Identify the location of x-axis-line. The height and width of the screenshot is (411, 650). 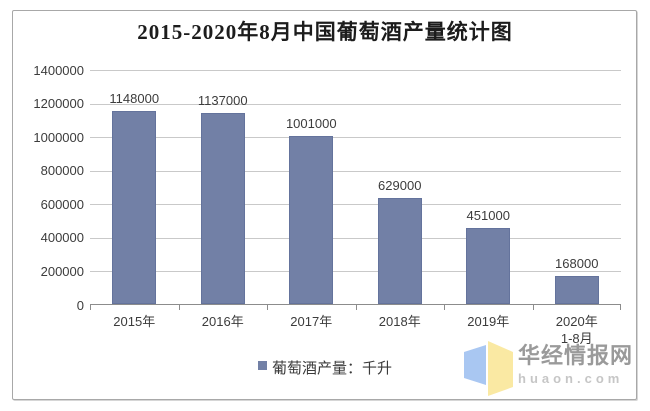
(355, 304).